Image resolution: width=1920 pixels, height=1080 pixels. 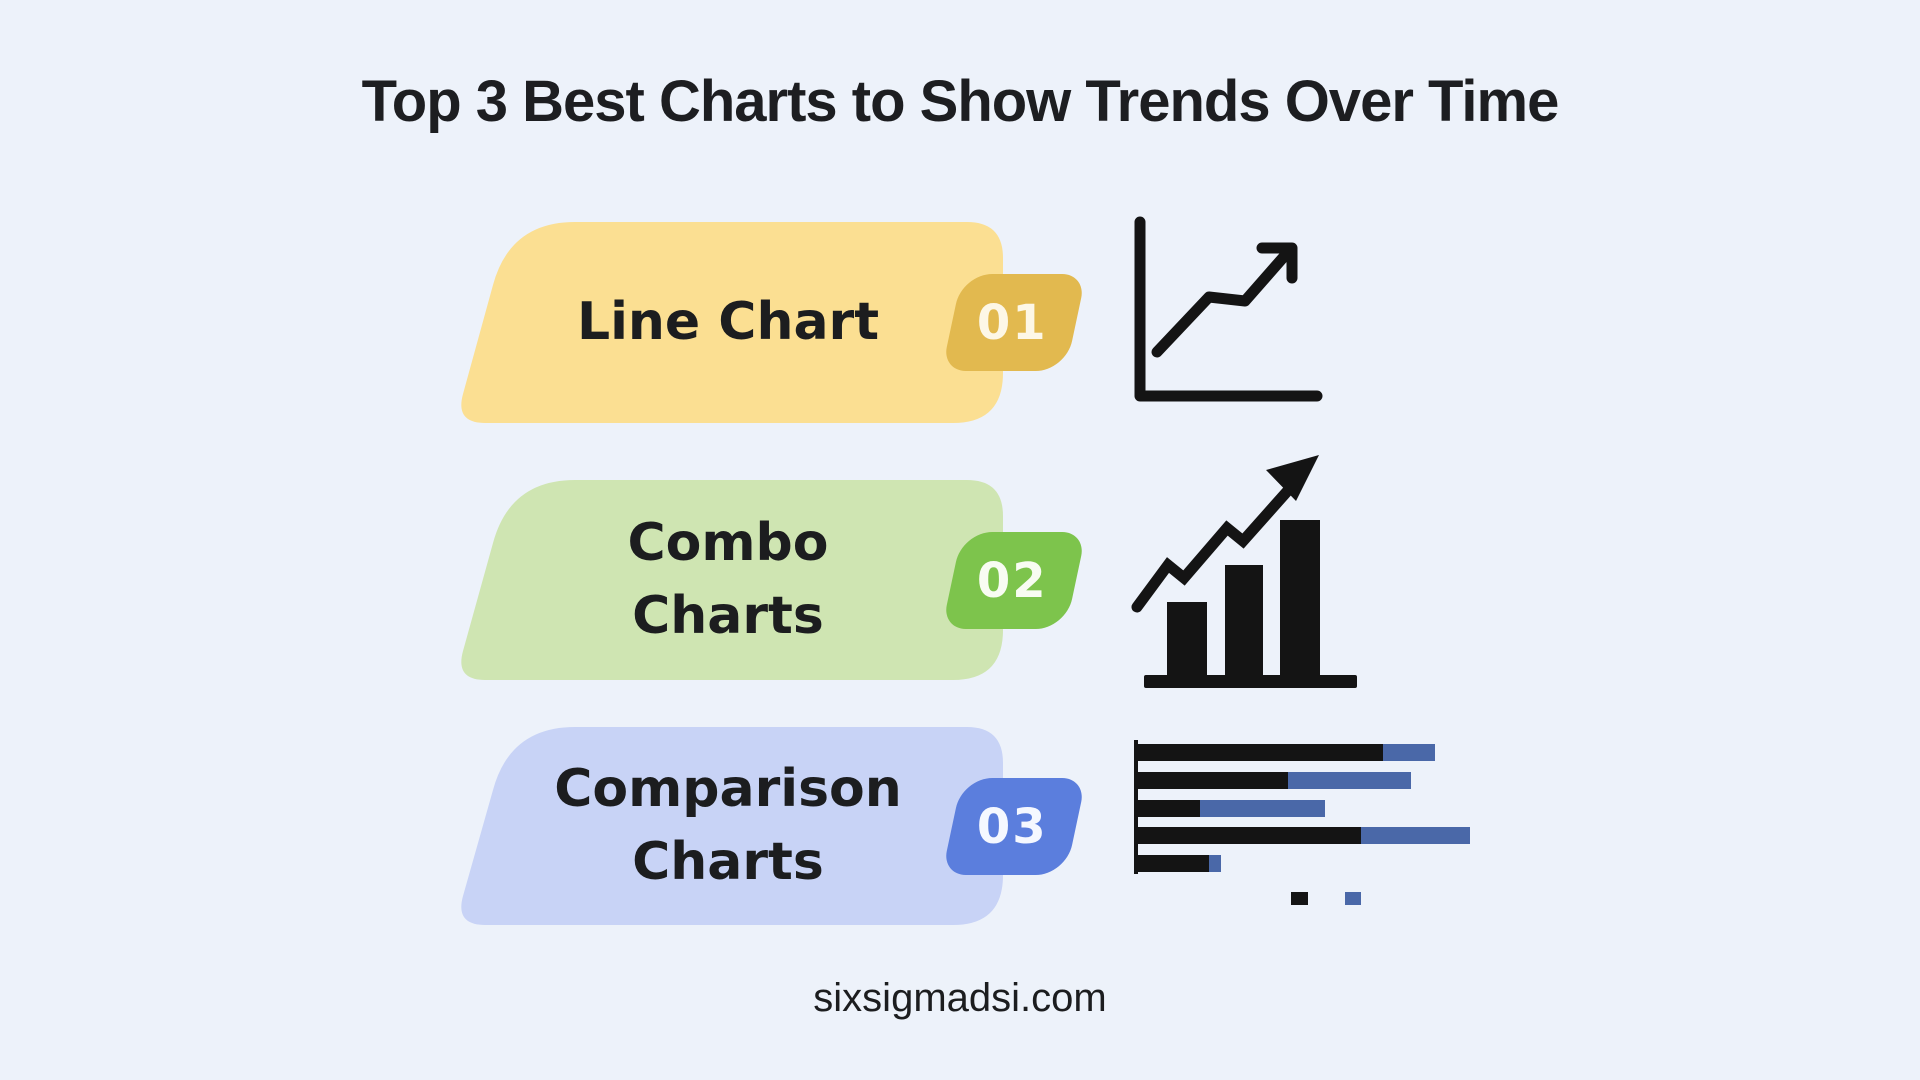 I want to click on rank-number: 02, so click(x=1012, y=580).